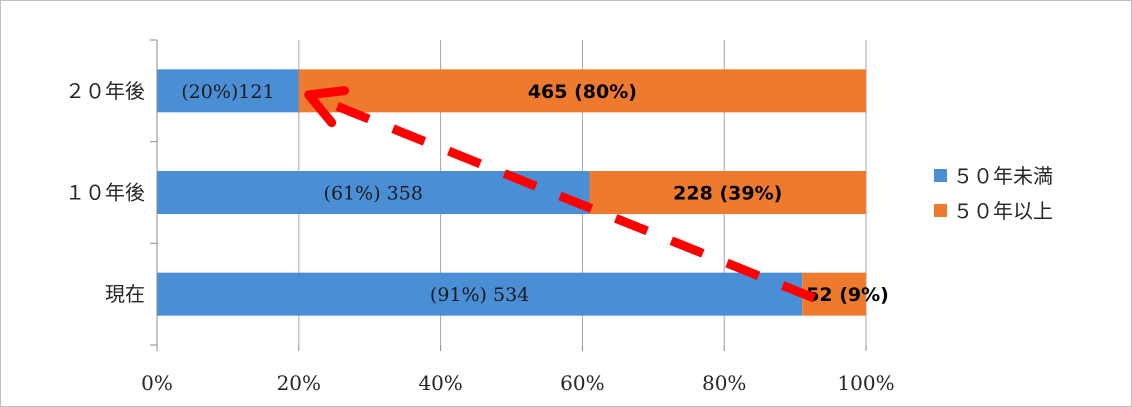 The width and height of the screenshot is (1132, 407). I want to click on category-label: 現在, so click(125, 294).